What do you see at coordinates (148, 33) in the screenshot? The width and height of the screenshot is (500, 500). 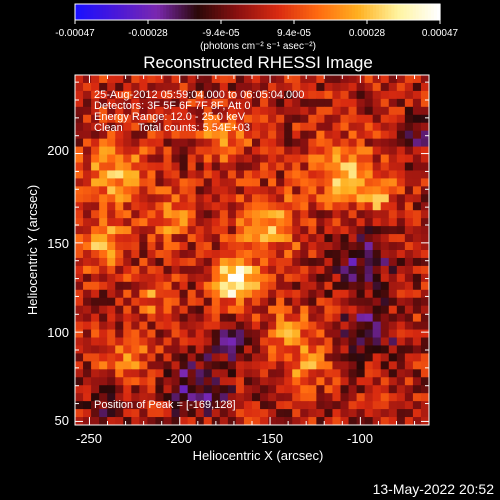 I see `colorbar-tick-label: -0.00028` at bounding box center [148, 33].